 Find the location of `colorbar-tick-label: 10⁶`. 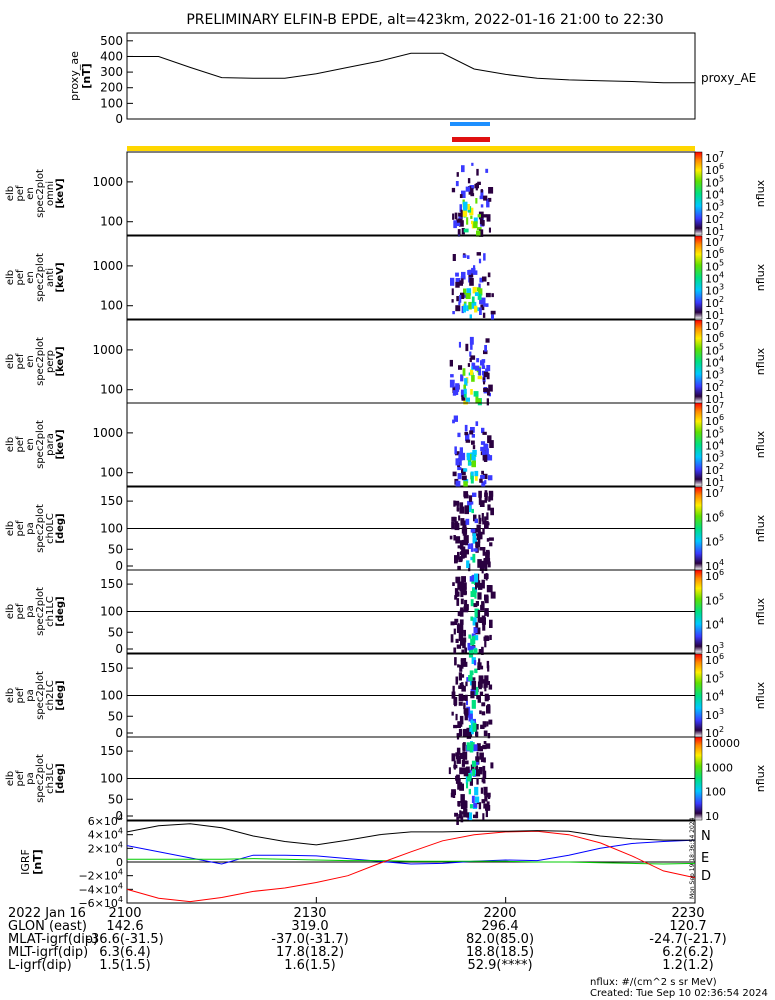

colorbar-tick-label: 10⁶ is located at coordinates (714, 169).